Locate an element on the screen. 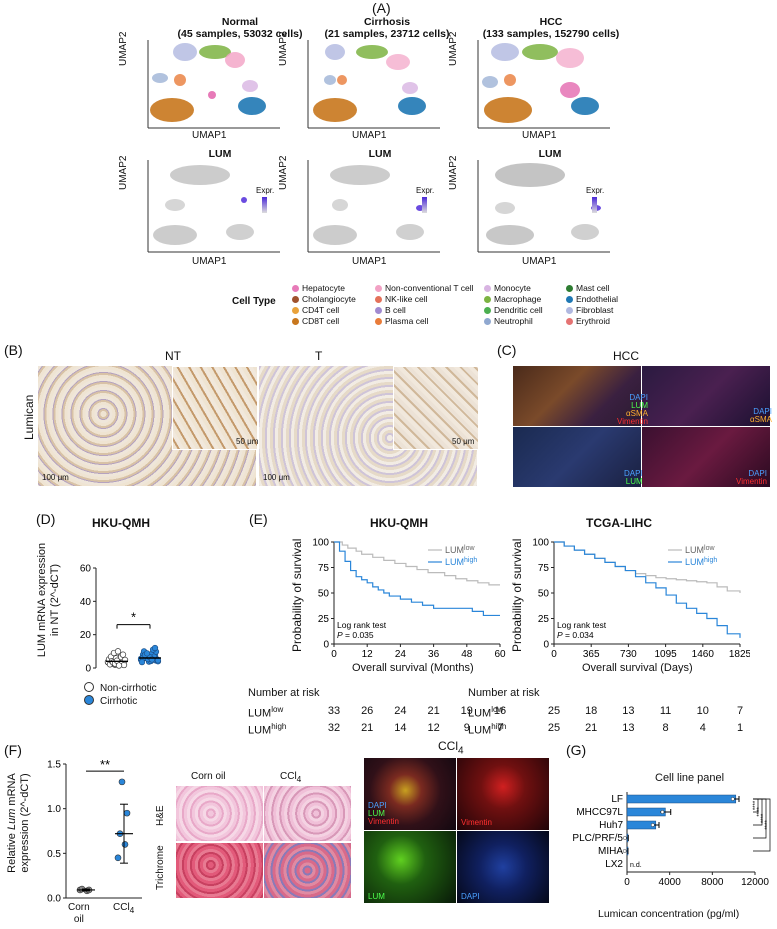  scale-bar-100-nt: 100 μm is located at coordinates (55, 477).